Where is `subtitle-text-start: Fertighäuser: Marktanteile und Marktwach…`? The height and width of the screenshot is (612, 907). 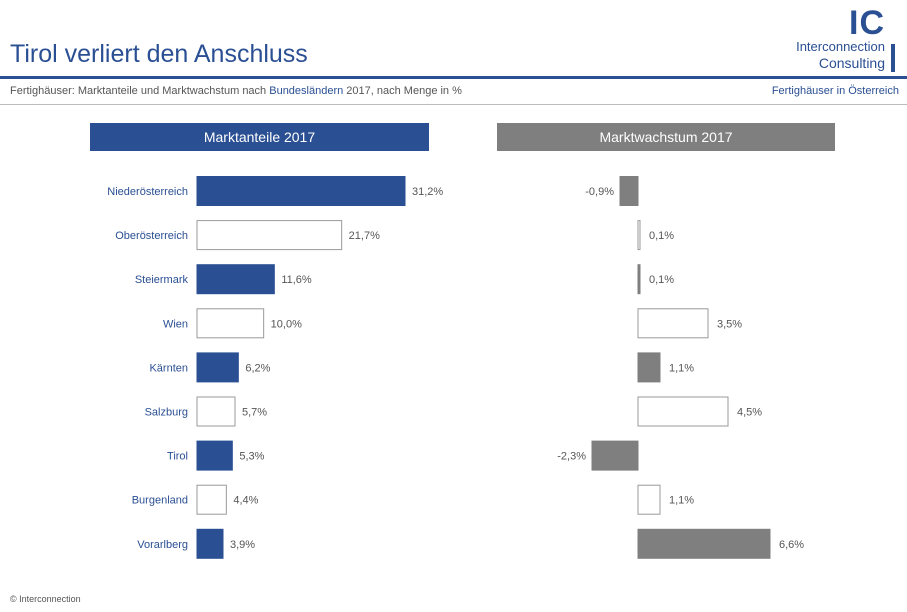 subtitle-text-start: Fertighäuser: Marktanteile und Marktwach… is located at coordinates (140, 91).